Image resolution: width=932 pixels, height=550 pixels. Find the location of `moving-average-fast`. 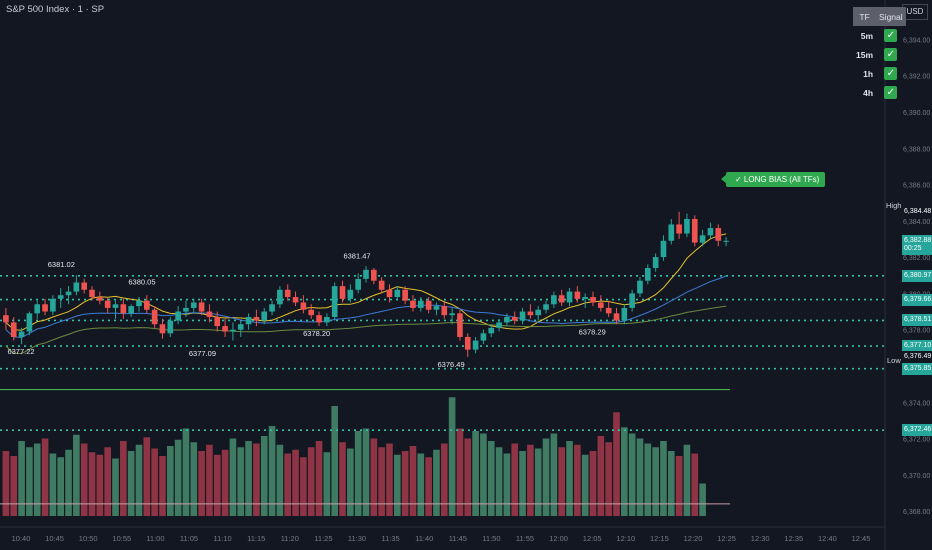

moving-average-fast is located at coordinates (366, 282).